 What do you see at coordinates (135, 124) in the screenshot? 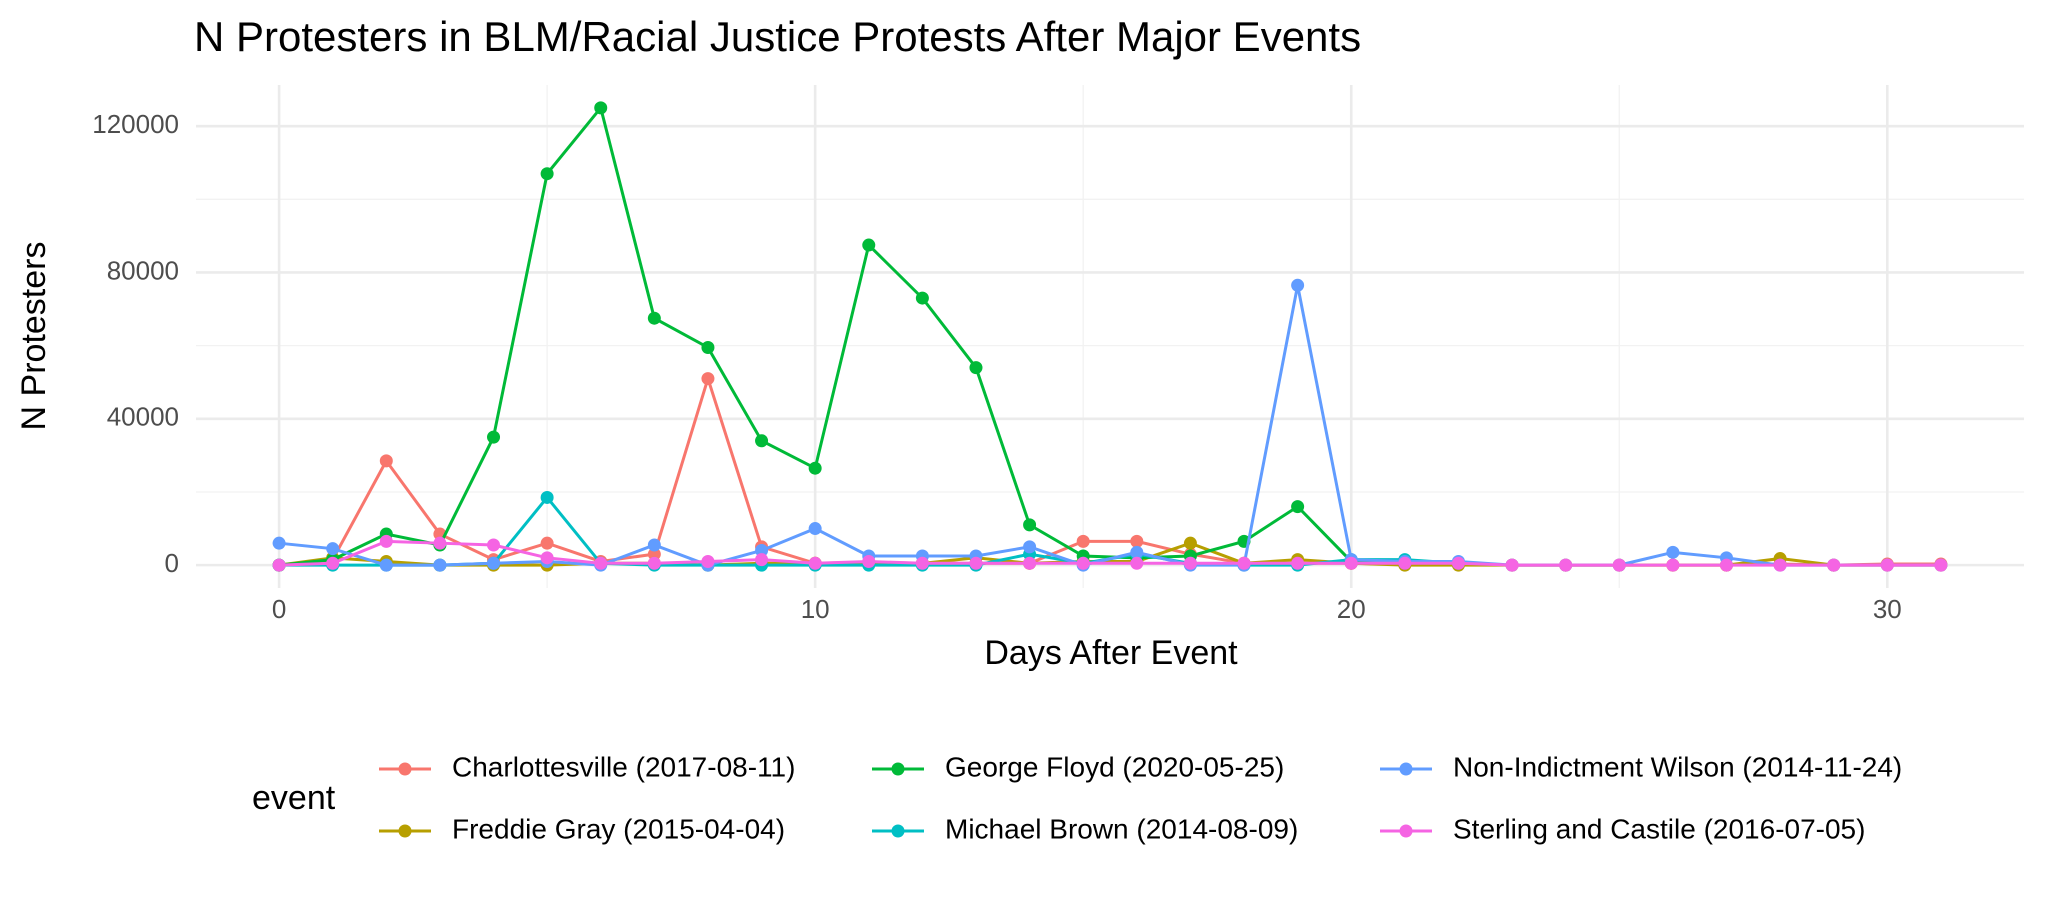
I see `y-tick-label: 120000` at bounding box center [135, 124].